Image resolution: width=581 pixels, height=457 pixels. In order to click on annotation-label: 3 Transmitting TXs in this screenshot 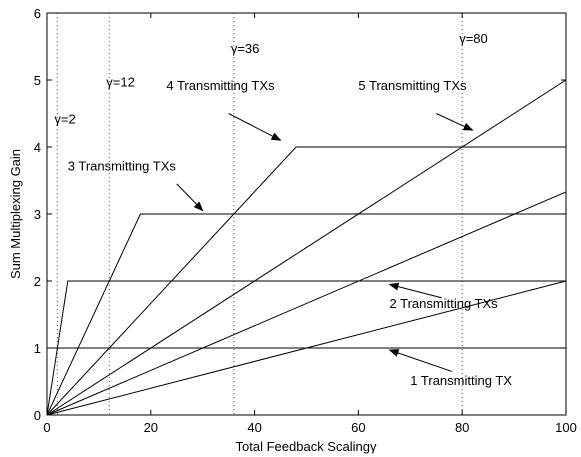, I will do `click(122, 165)`.